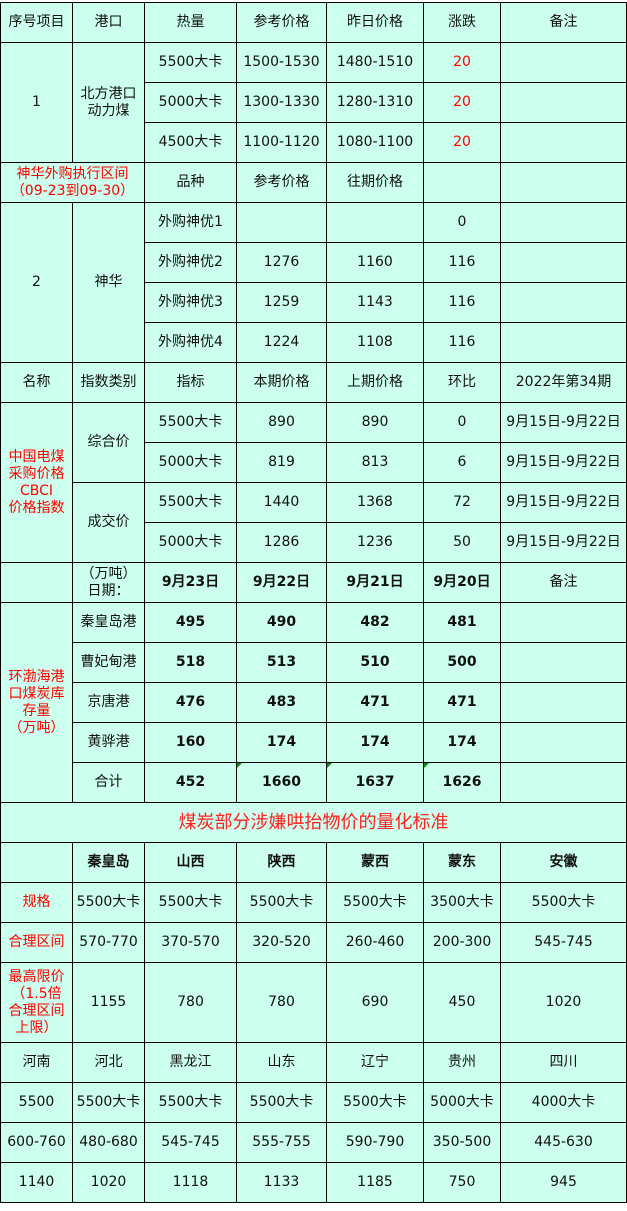 This screenshot has height=1211, width=627. What do you see at coordinates (462, 222) in the screenshot?
I see `cell: 0` at bounding box center [462, 222].